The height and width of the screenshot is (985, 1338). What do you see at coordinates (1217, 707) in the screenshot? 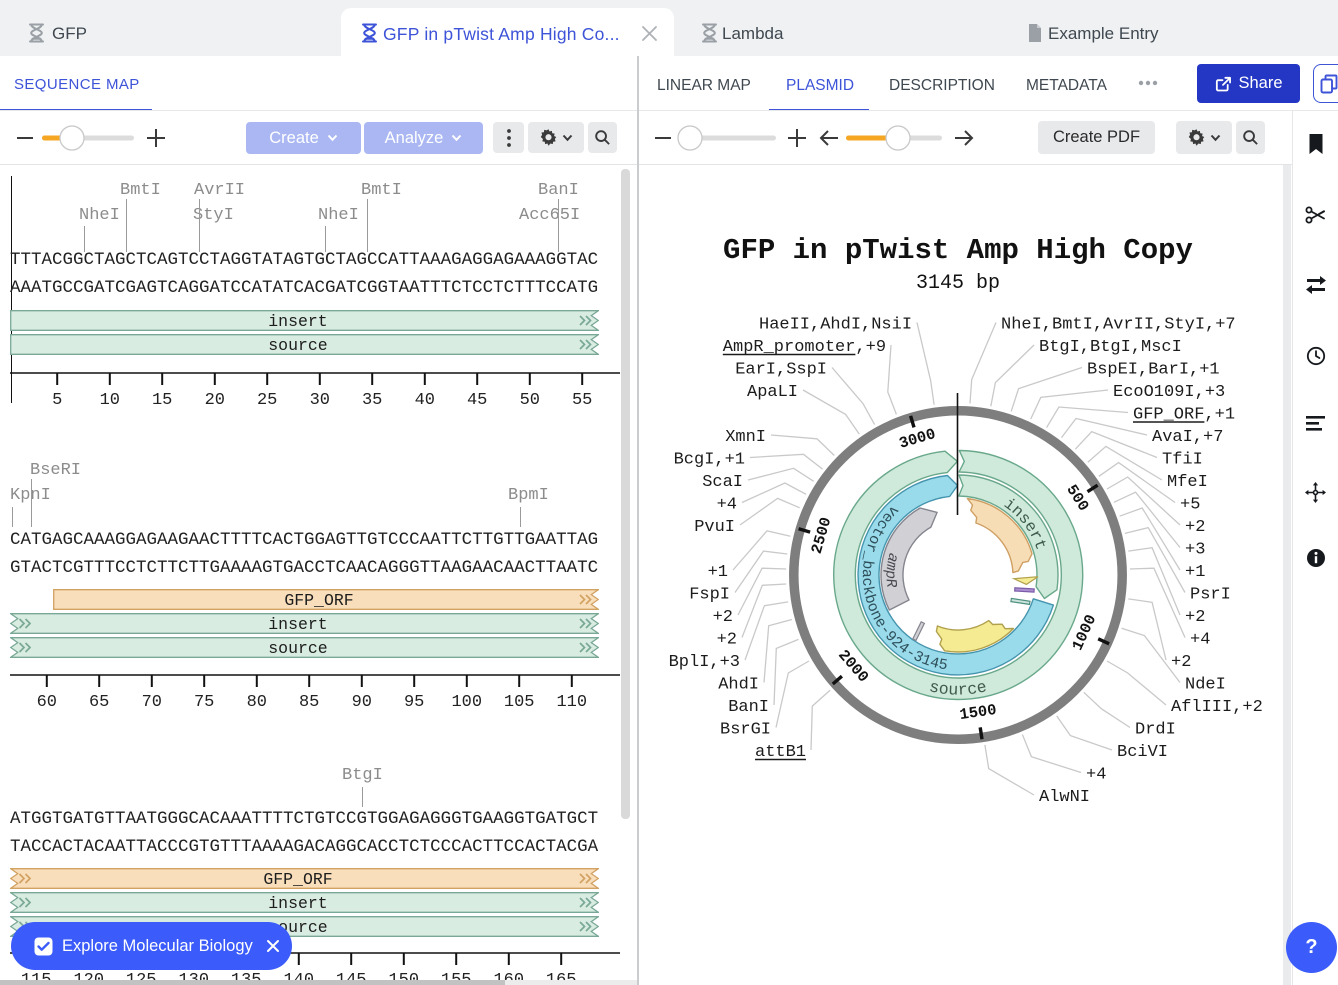
I see `svg-text: AflIII,+2` at bounding box center [1217, 707].